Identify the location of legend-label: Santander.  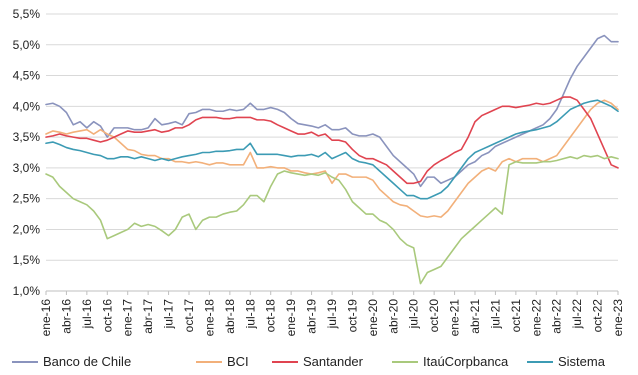
(333, 361).